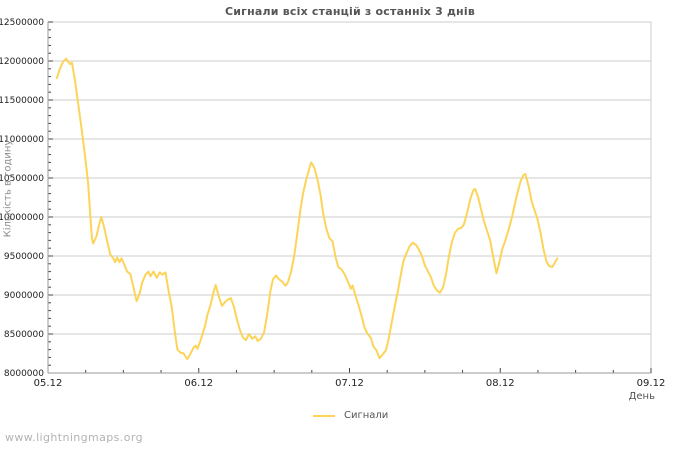  Describe the element at coordinates (350, 11) in the screenshot. I see `chart-title: Сигнали всіх станцій з останніх 3 днів` at that location.